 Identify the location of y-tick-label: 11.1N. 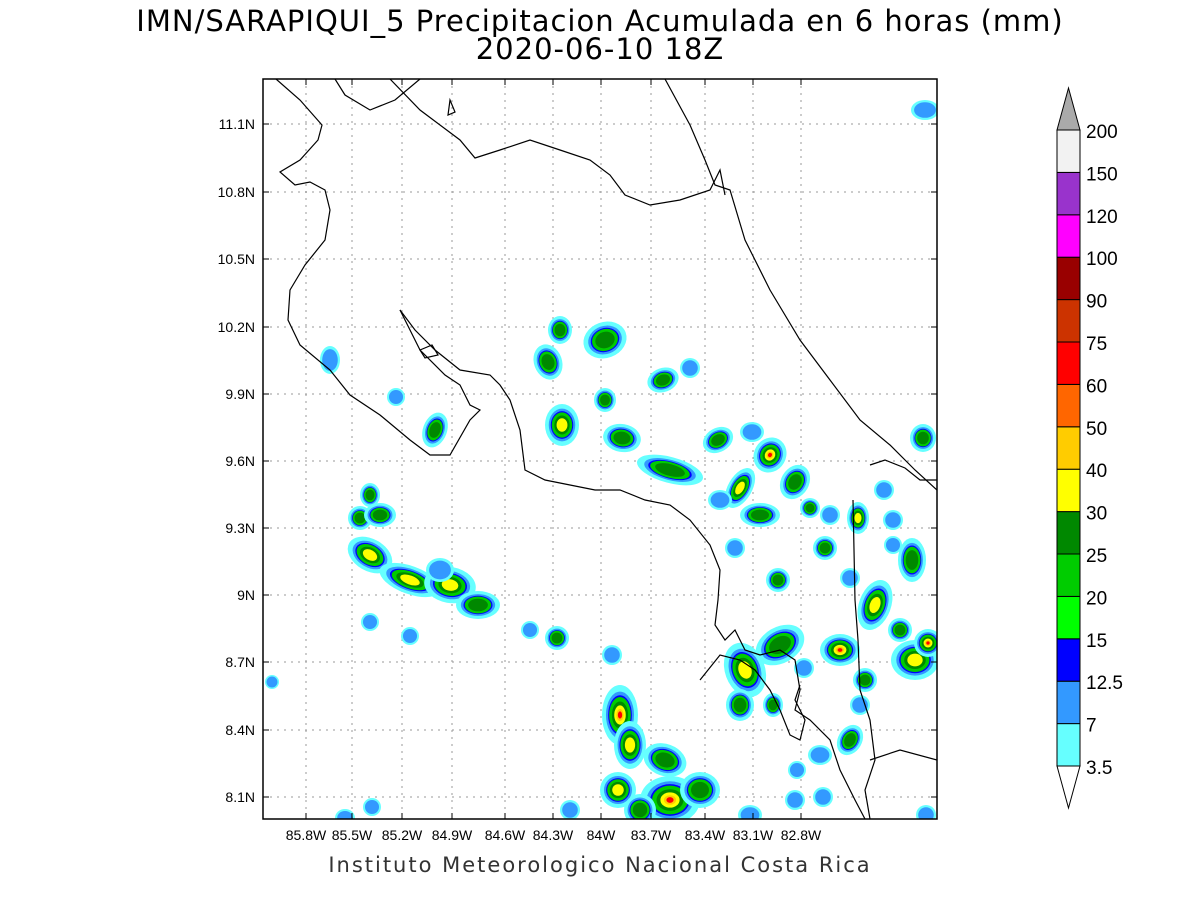
(237, 124).